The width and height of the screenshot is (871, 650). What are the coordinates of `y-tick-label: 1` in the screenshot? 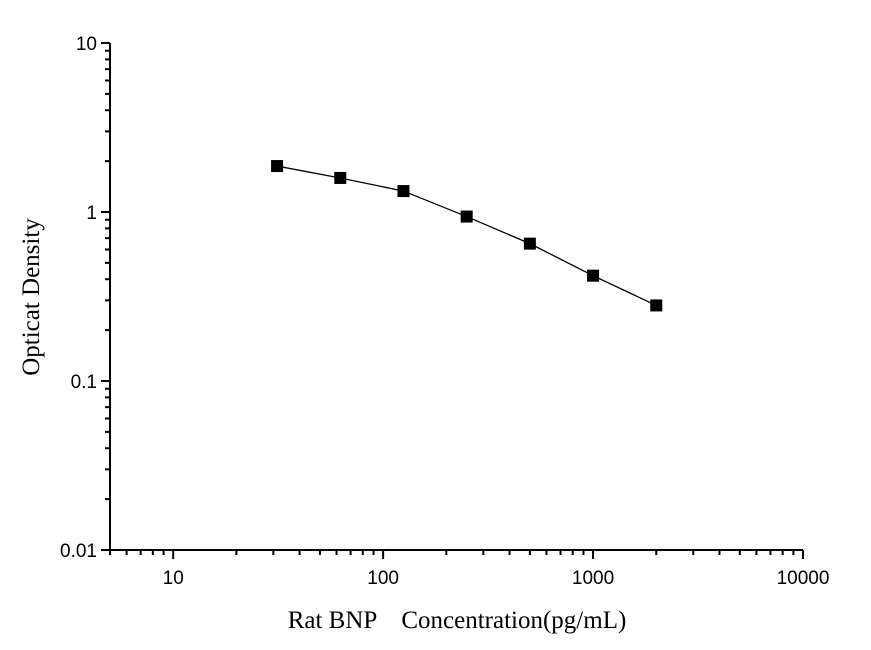 It's located at (91, 213).